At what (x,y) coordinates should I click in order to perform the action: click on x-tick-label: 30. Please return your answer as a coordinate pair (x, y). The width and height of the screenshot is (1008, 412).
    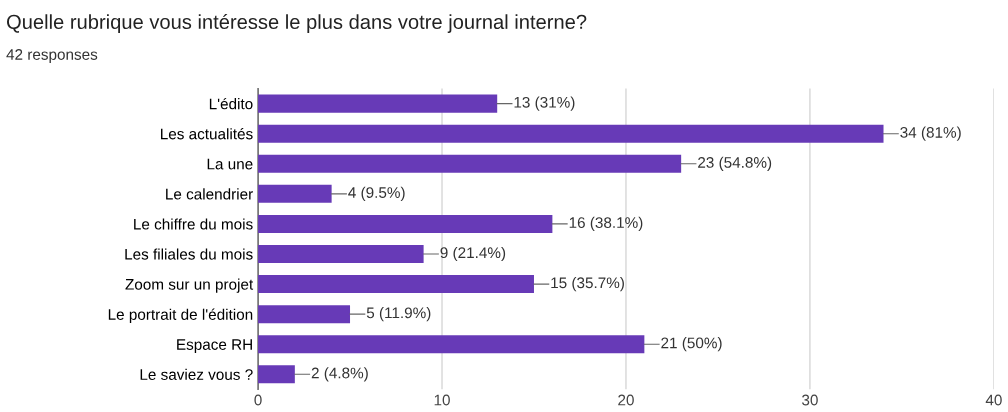
    Looking at the image, I should click on (810, 400).